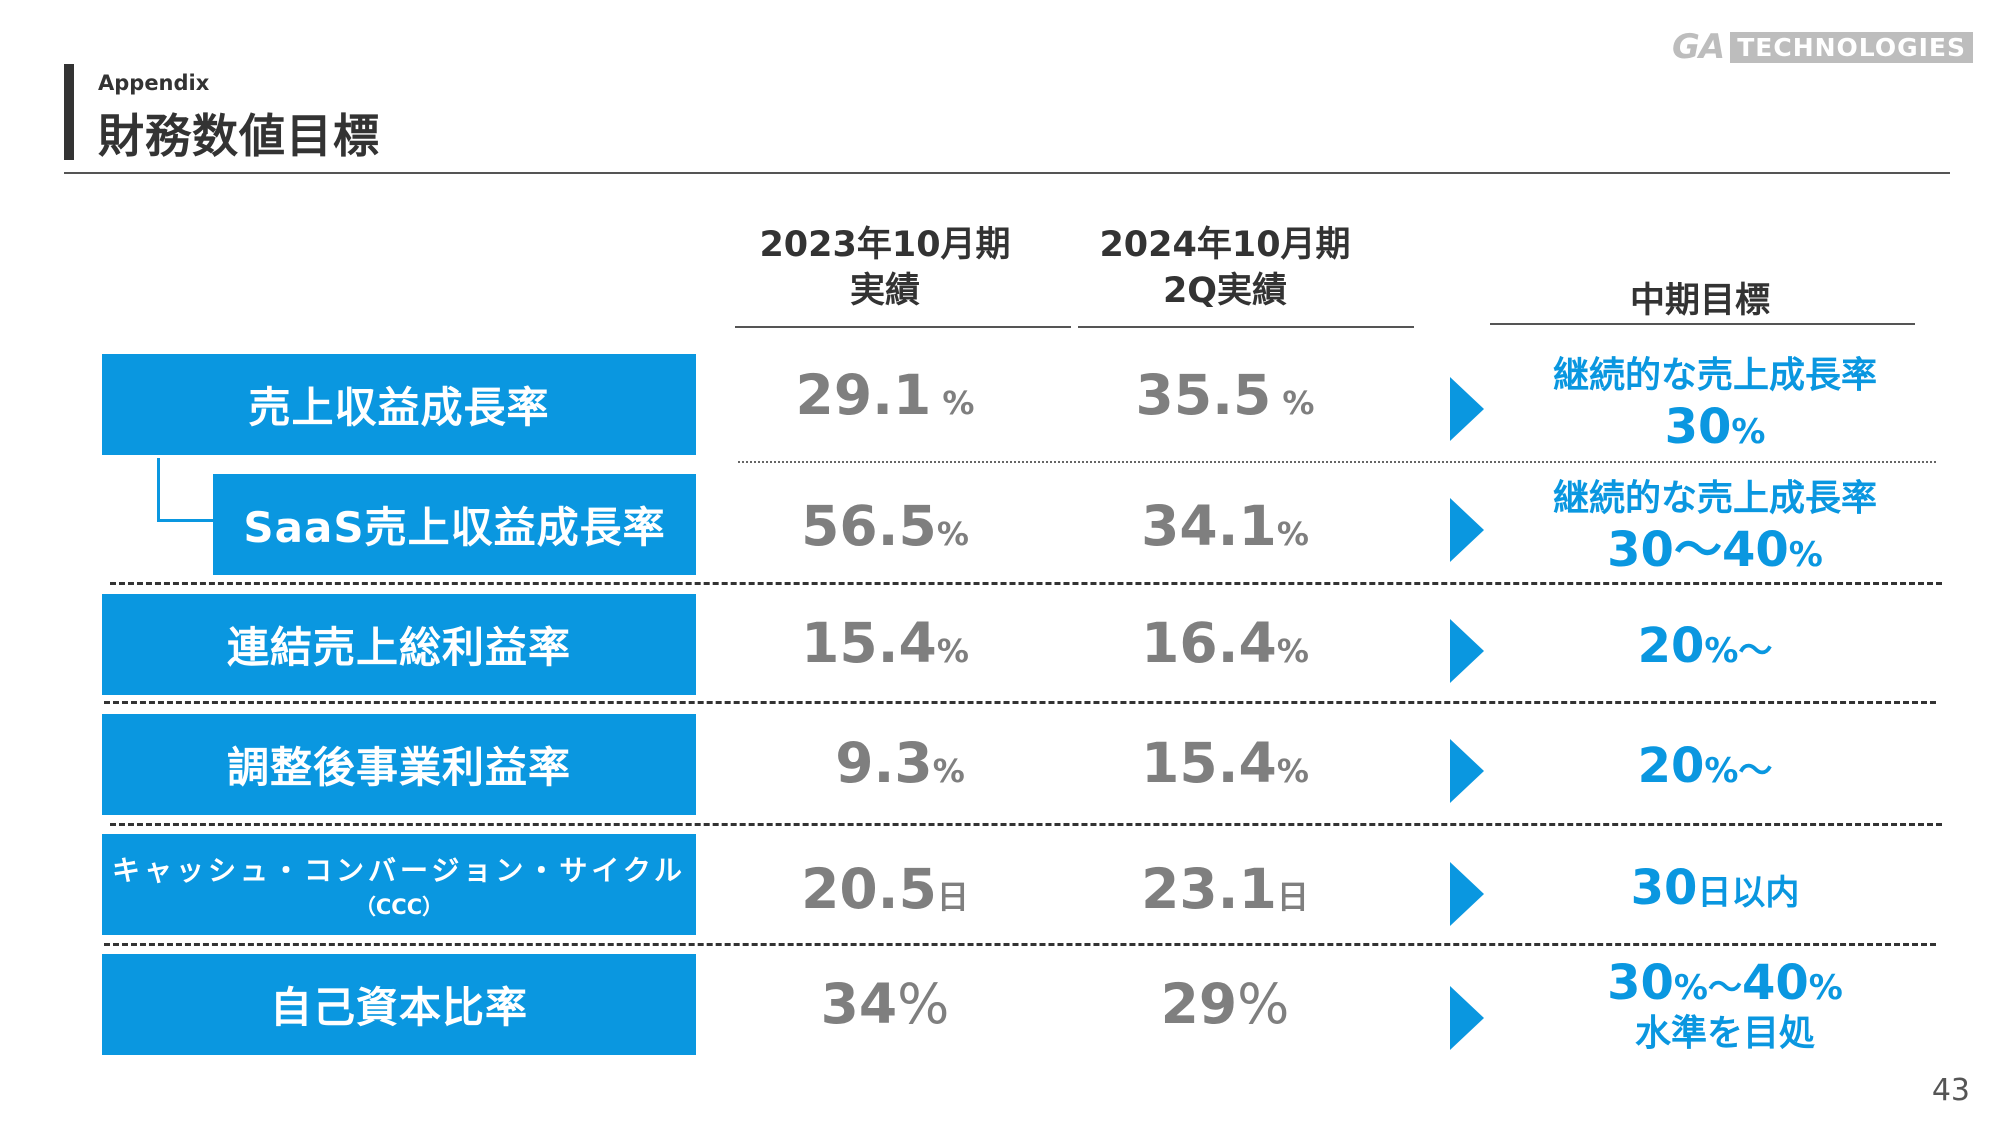  What do you see at coordinates (1225, 526) in the screenshot?
I see `value-fy2024-saas-growth: 34.1%` at bounding box center [1225, 526].